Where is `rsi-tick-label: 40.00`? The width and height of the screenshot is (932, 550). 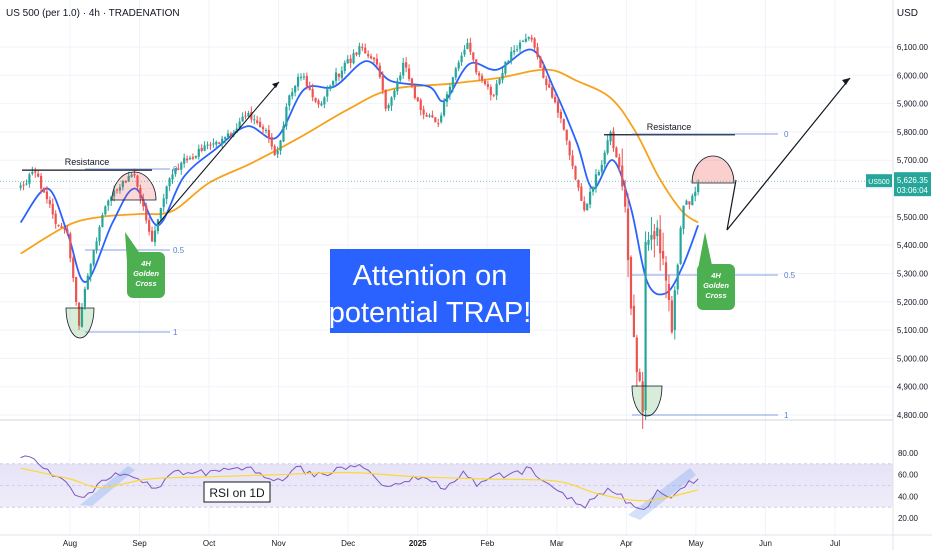
rsi-tick-label: 40.00 is located at coordinates (908, 496).